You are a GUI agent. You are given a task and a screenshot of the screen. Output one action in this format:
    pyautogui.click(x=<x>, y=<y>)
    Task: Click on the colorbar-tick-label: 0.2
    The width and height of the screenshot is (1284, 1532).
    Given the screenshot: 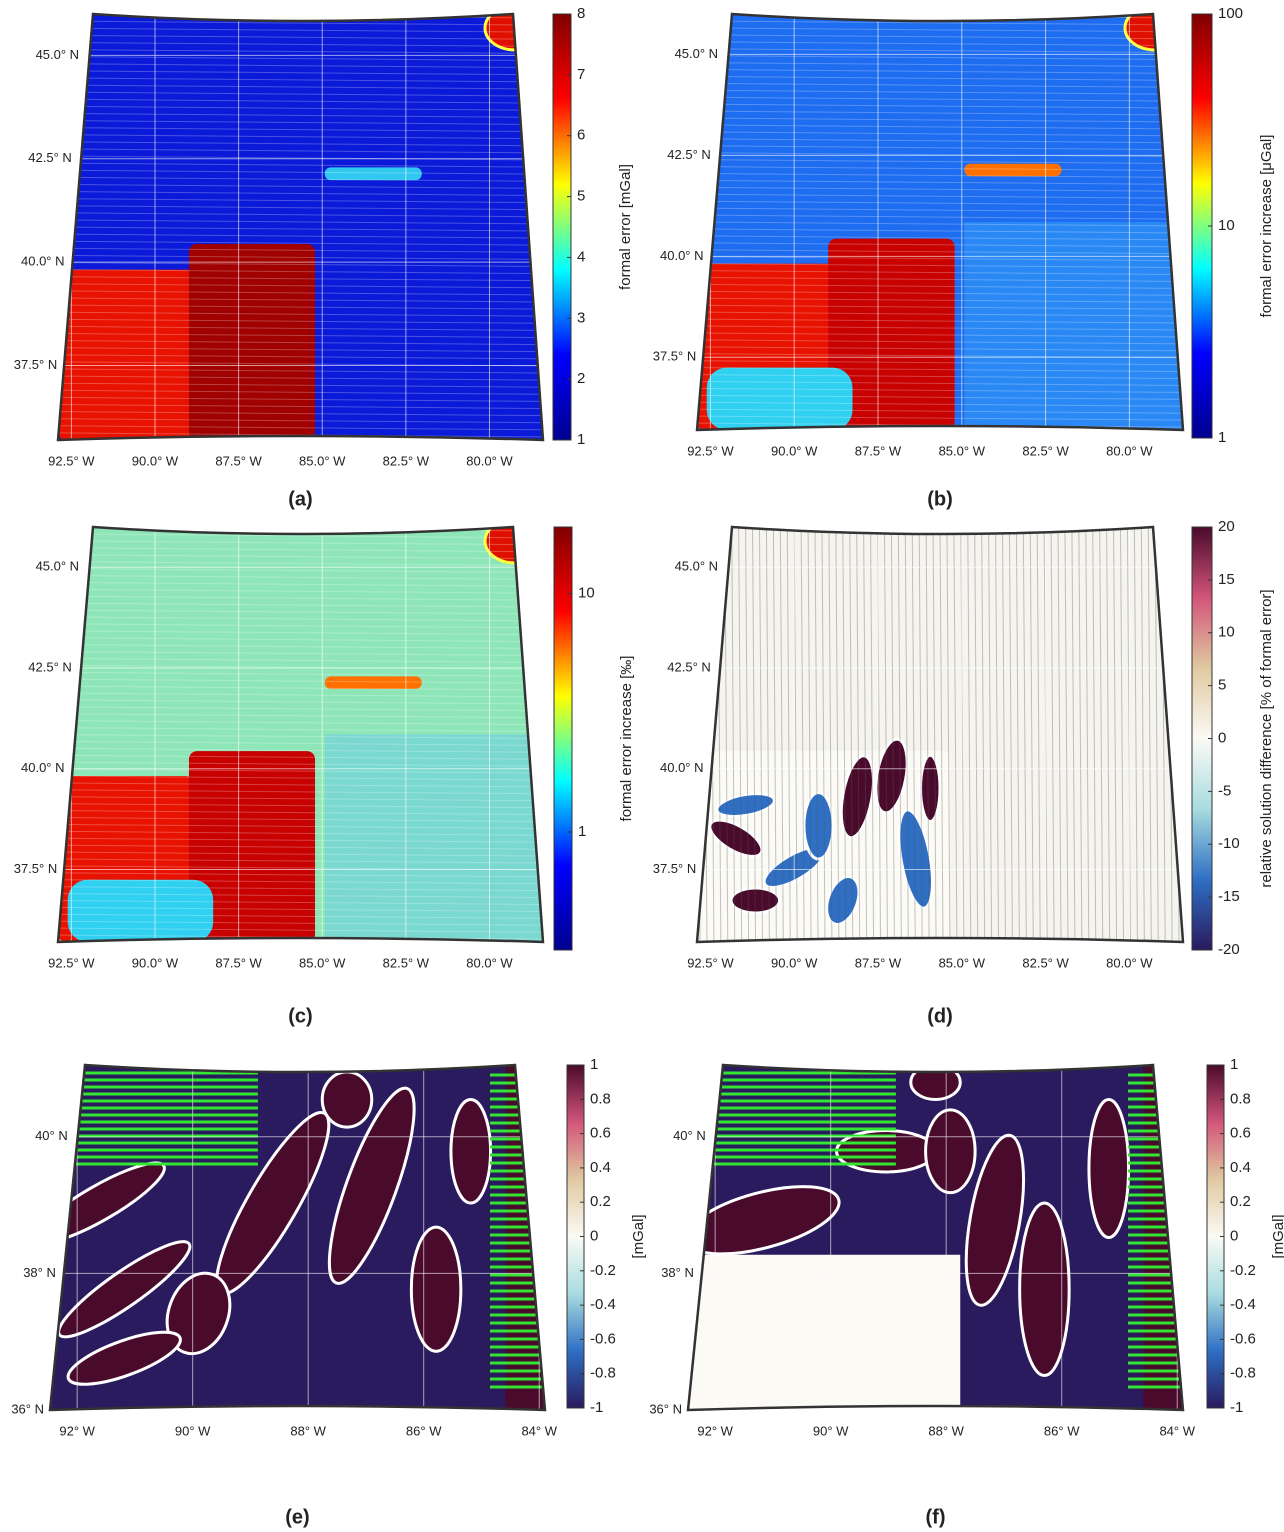 What is the action you would take?
    pyautogui.click(x=1240, y=1201)
    